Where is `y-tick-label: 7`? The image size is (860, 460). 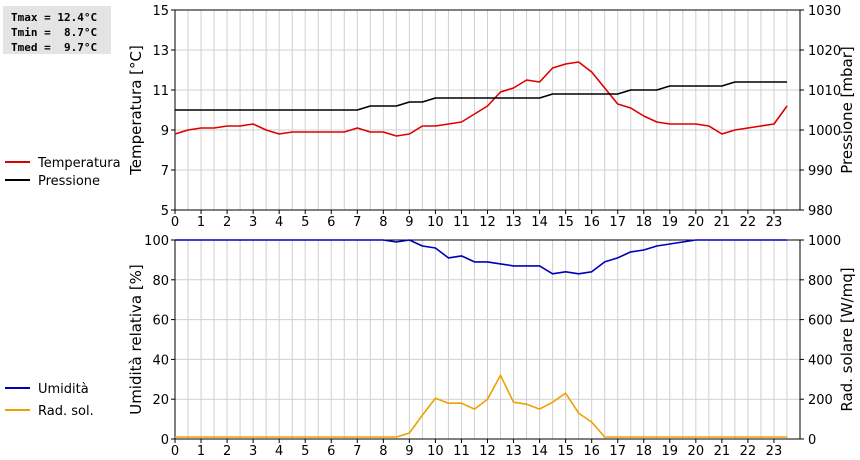 y-tick-label: 7 is located at coordinates (165, 171).